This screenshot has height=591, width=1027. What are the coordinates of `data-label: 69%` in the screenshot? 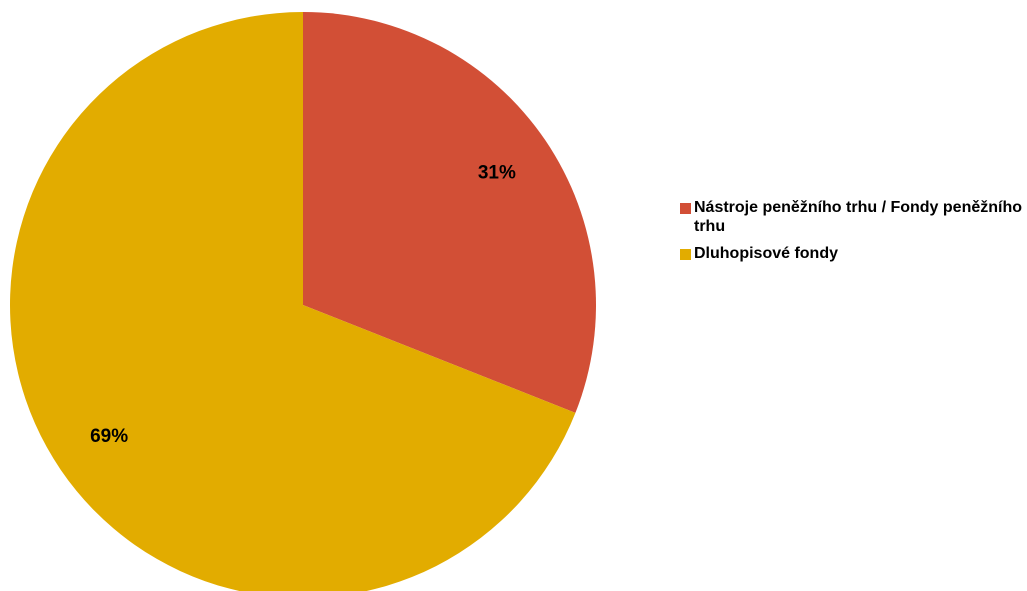 It's located at (109, 436).